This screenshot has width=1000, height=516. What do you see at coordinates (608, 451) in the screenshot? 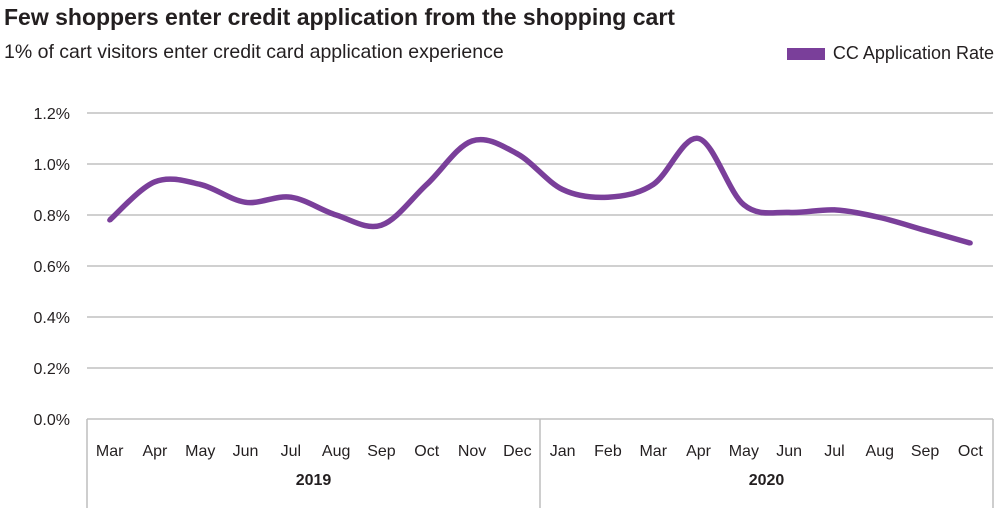
I see `x-tick-label: Feb` at bounding box center [608, 451].